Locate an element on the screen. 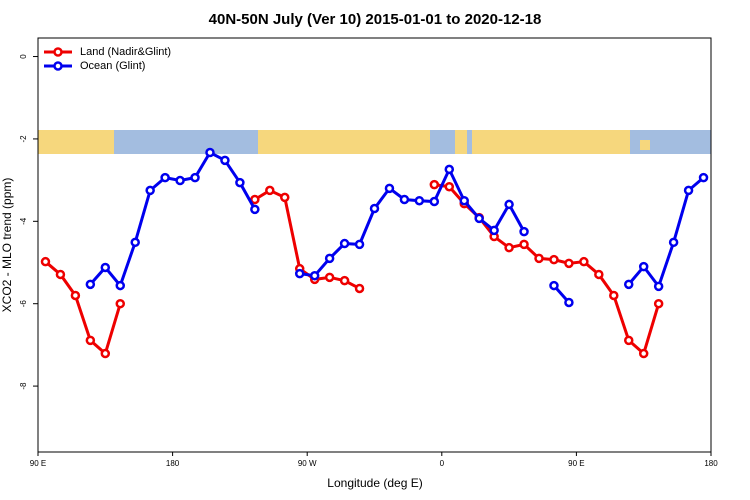 The image size is (750, 500). y-tick-label: -6 is located at coordinates (23, 304).